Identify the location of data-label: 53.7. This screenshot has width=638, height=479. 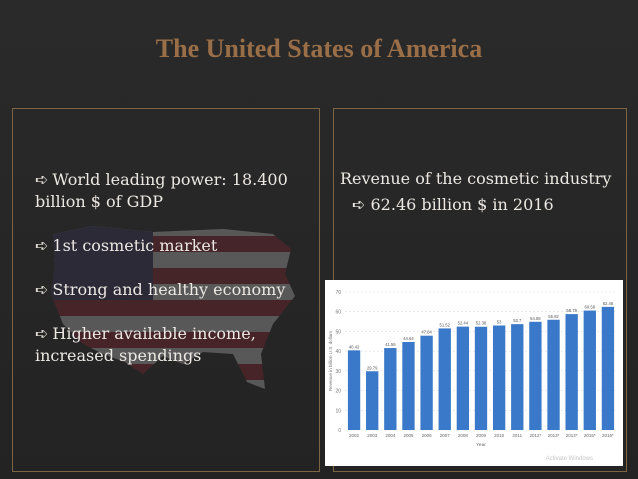
(517, 320).